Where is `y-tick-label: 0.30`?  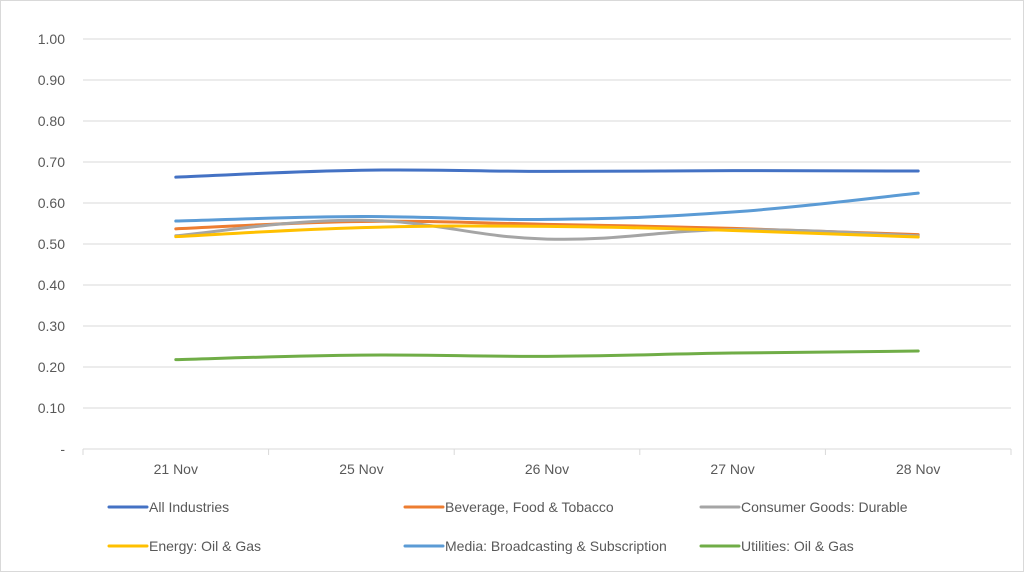 y-tick-label: 0.30 is located at coordinates (51, 326).